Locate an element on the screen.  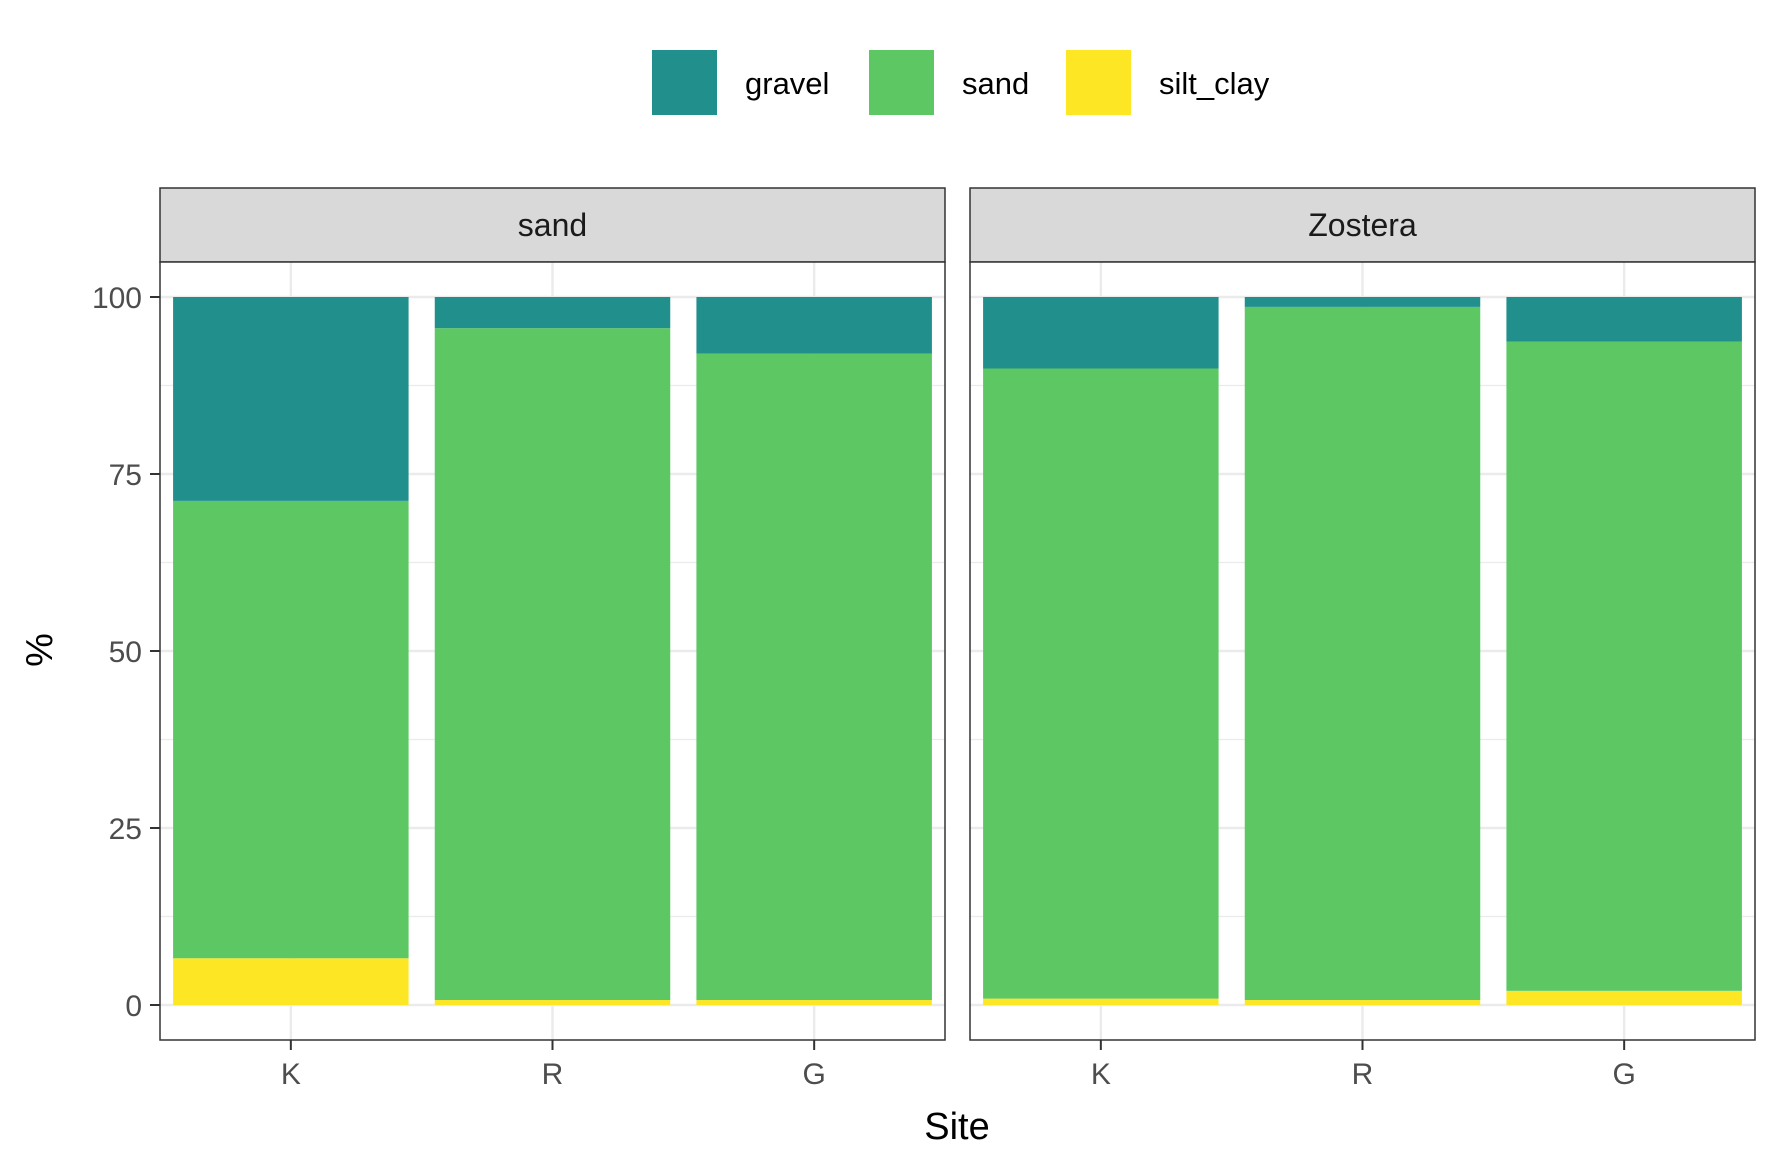
facet-strip-label: sand is located at coordinates (552, 225).